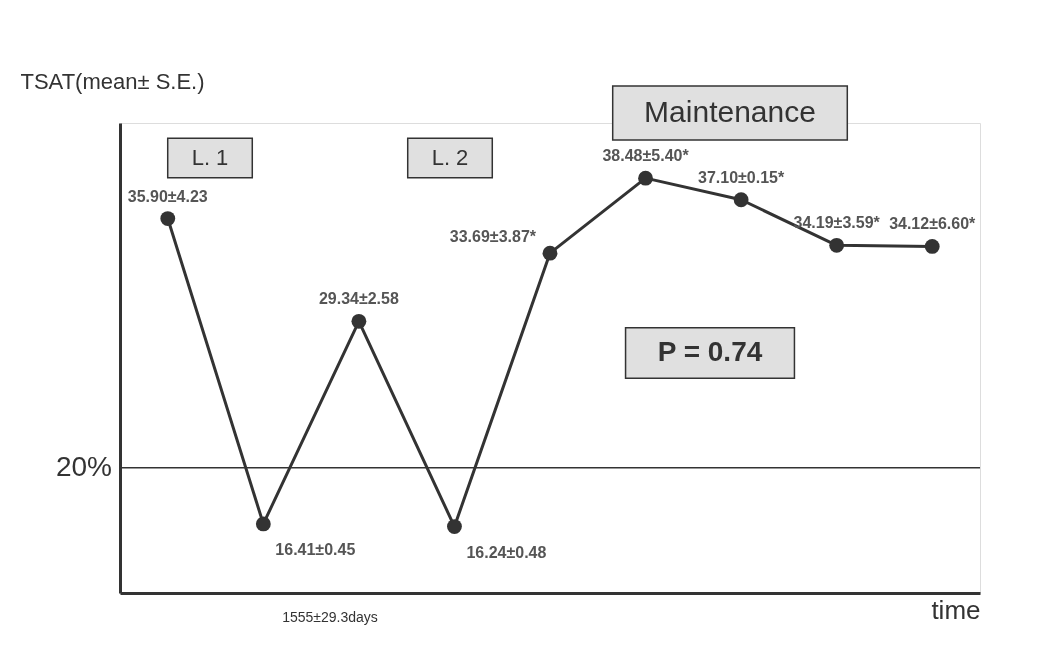 The image size is (1059, 658). I want to click on data-label: 34.19±3.59*, so click(837, 223).